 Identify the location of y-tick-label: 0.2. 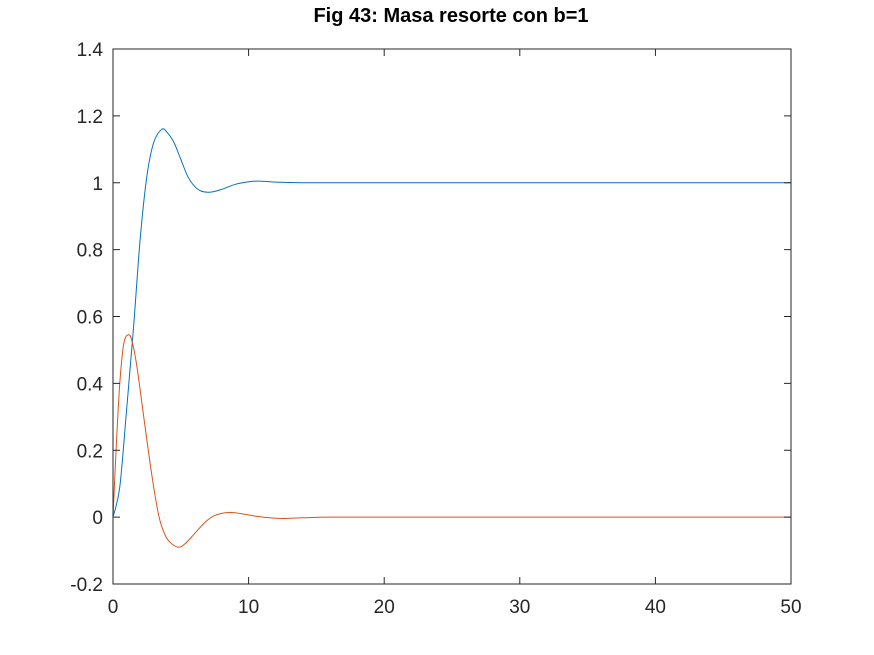
(90, 451).